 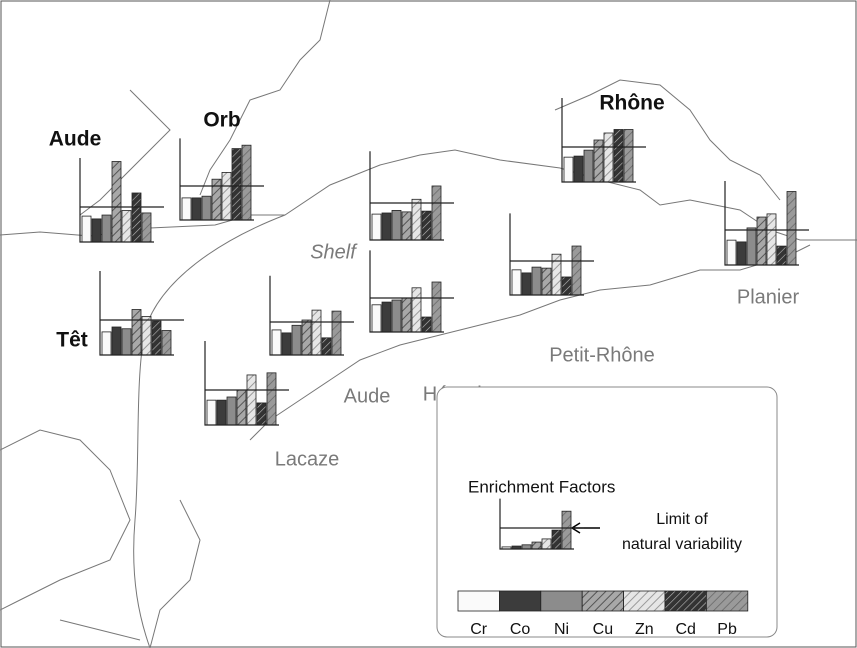 I want to click on legend-title: Enrichment Factors, so click(x=541, y=486).